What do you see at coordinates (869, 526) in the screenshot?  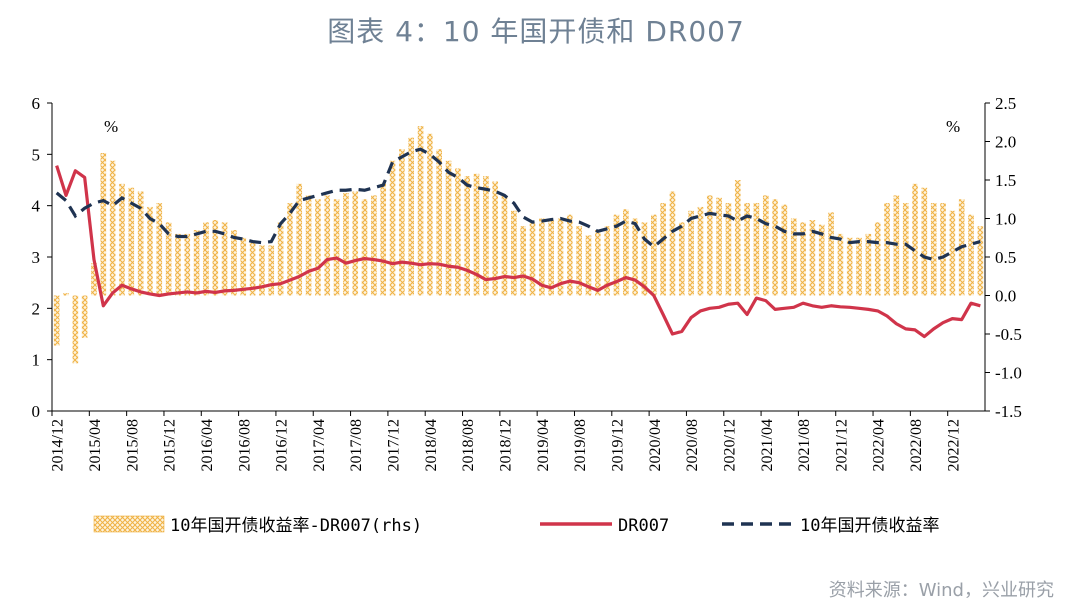 I see `legend-label-cdb: 10年国开债收益率` at bounding box center [869, 526].